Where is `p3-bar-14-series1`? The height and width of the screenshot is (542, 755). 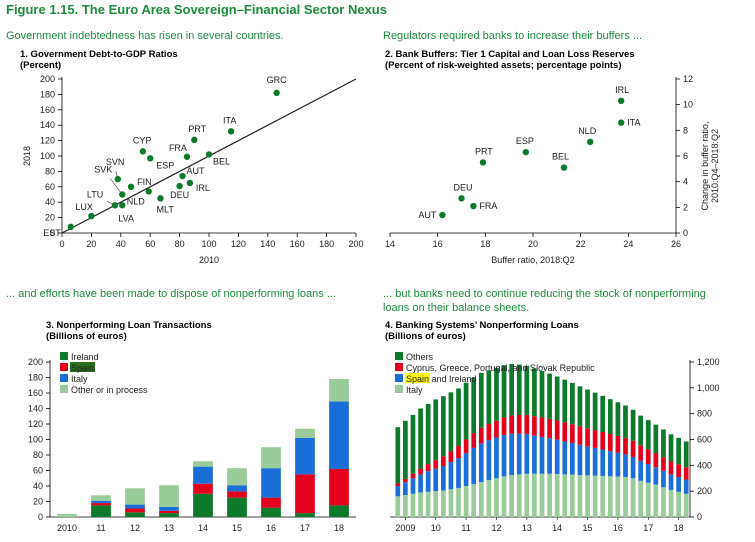 p3-bar-14-series1 is located at coordinates (203, 488).